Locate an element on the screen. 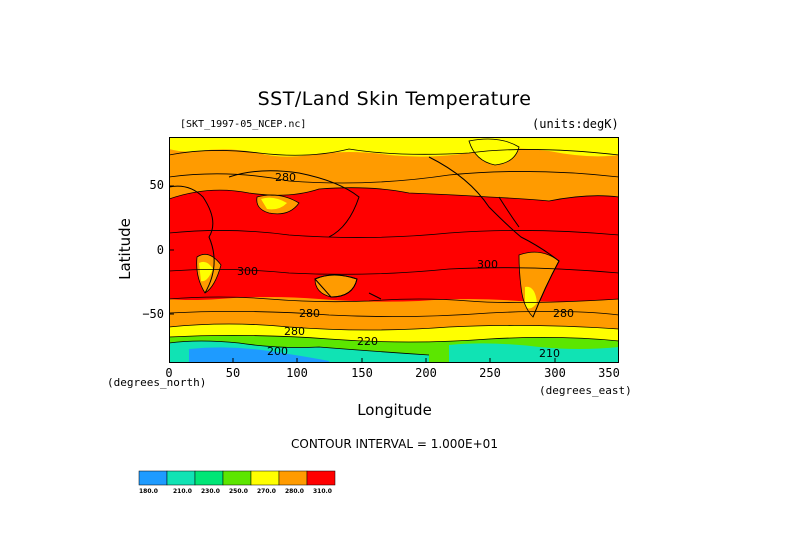 The image size is (789, 558). colorbar-tick-label: 310.0 is located at coordinates (322, 491).